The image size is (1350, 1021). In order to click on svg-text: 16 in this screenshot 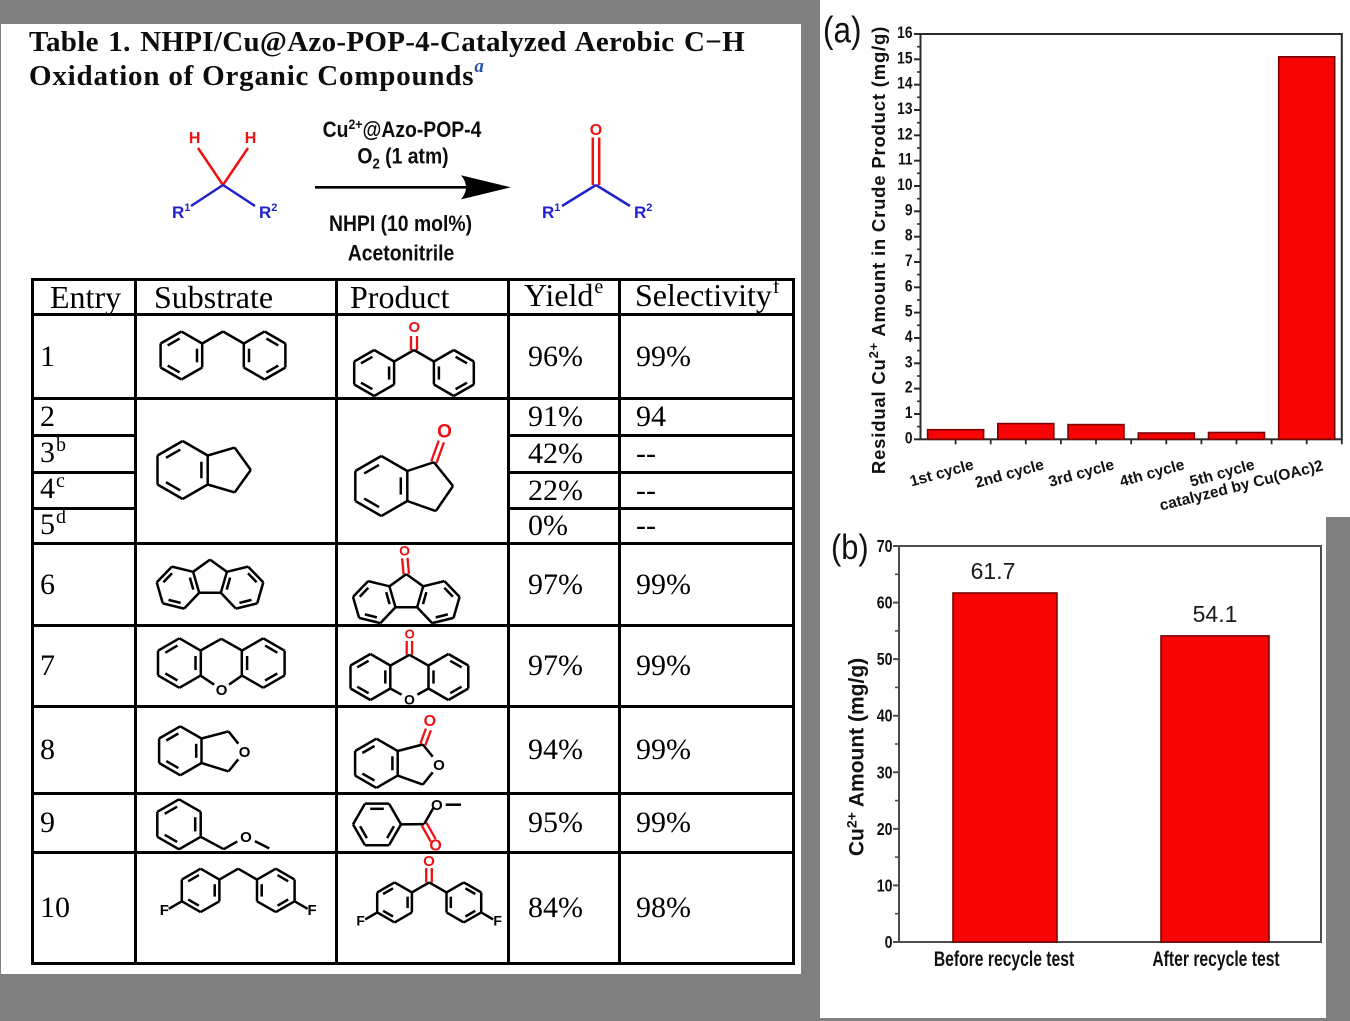, I will do `click(905, 33)`.